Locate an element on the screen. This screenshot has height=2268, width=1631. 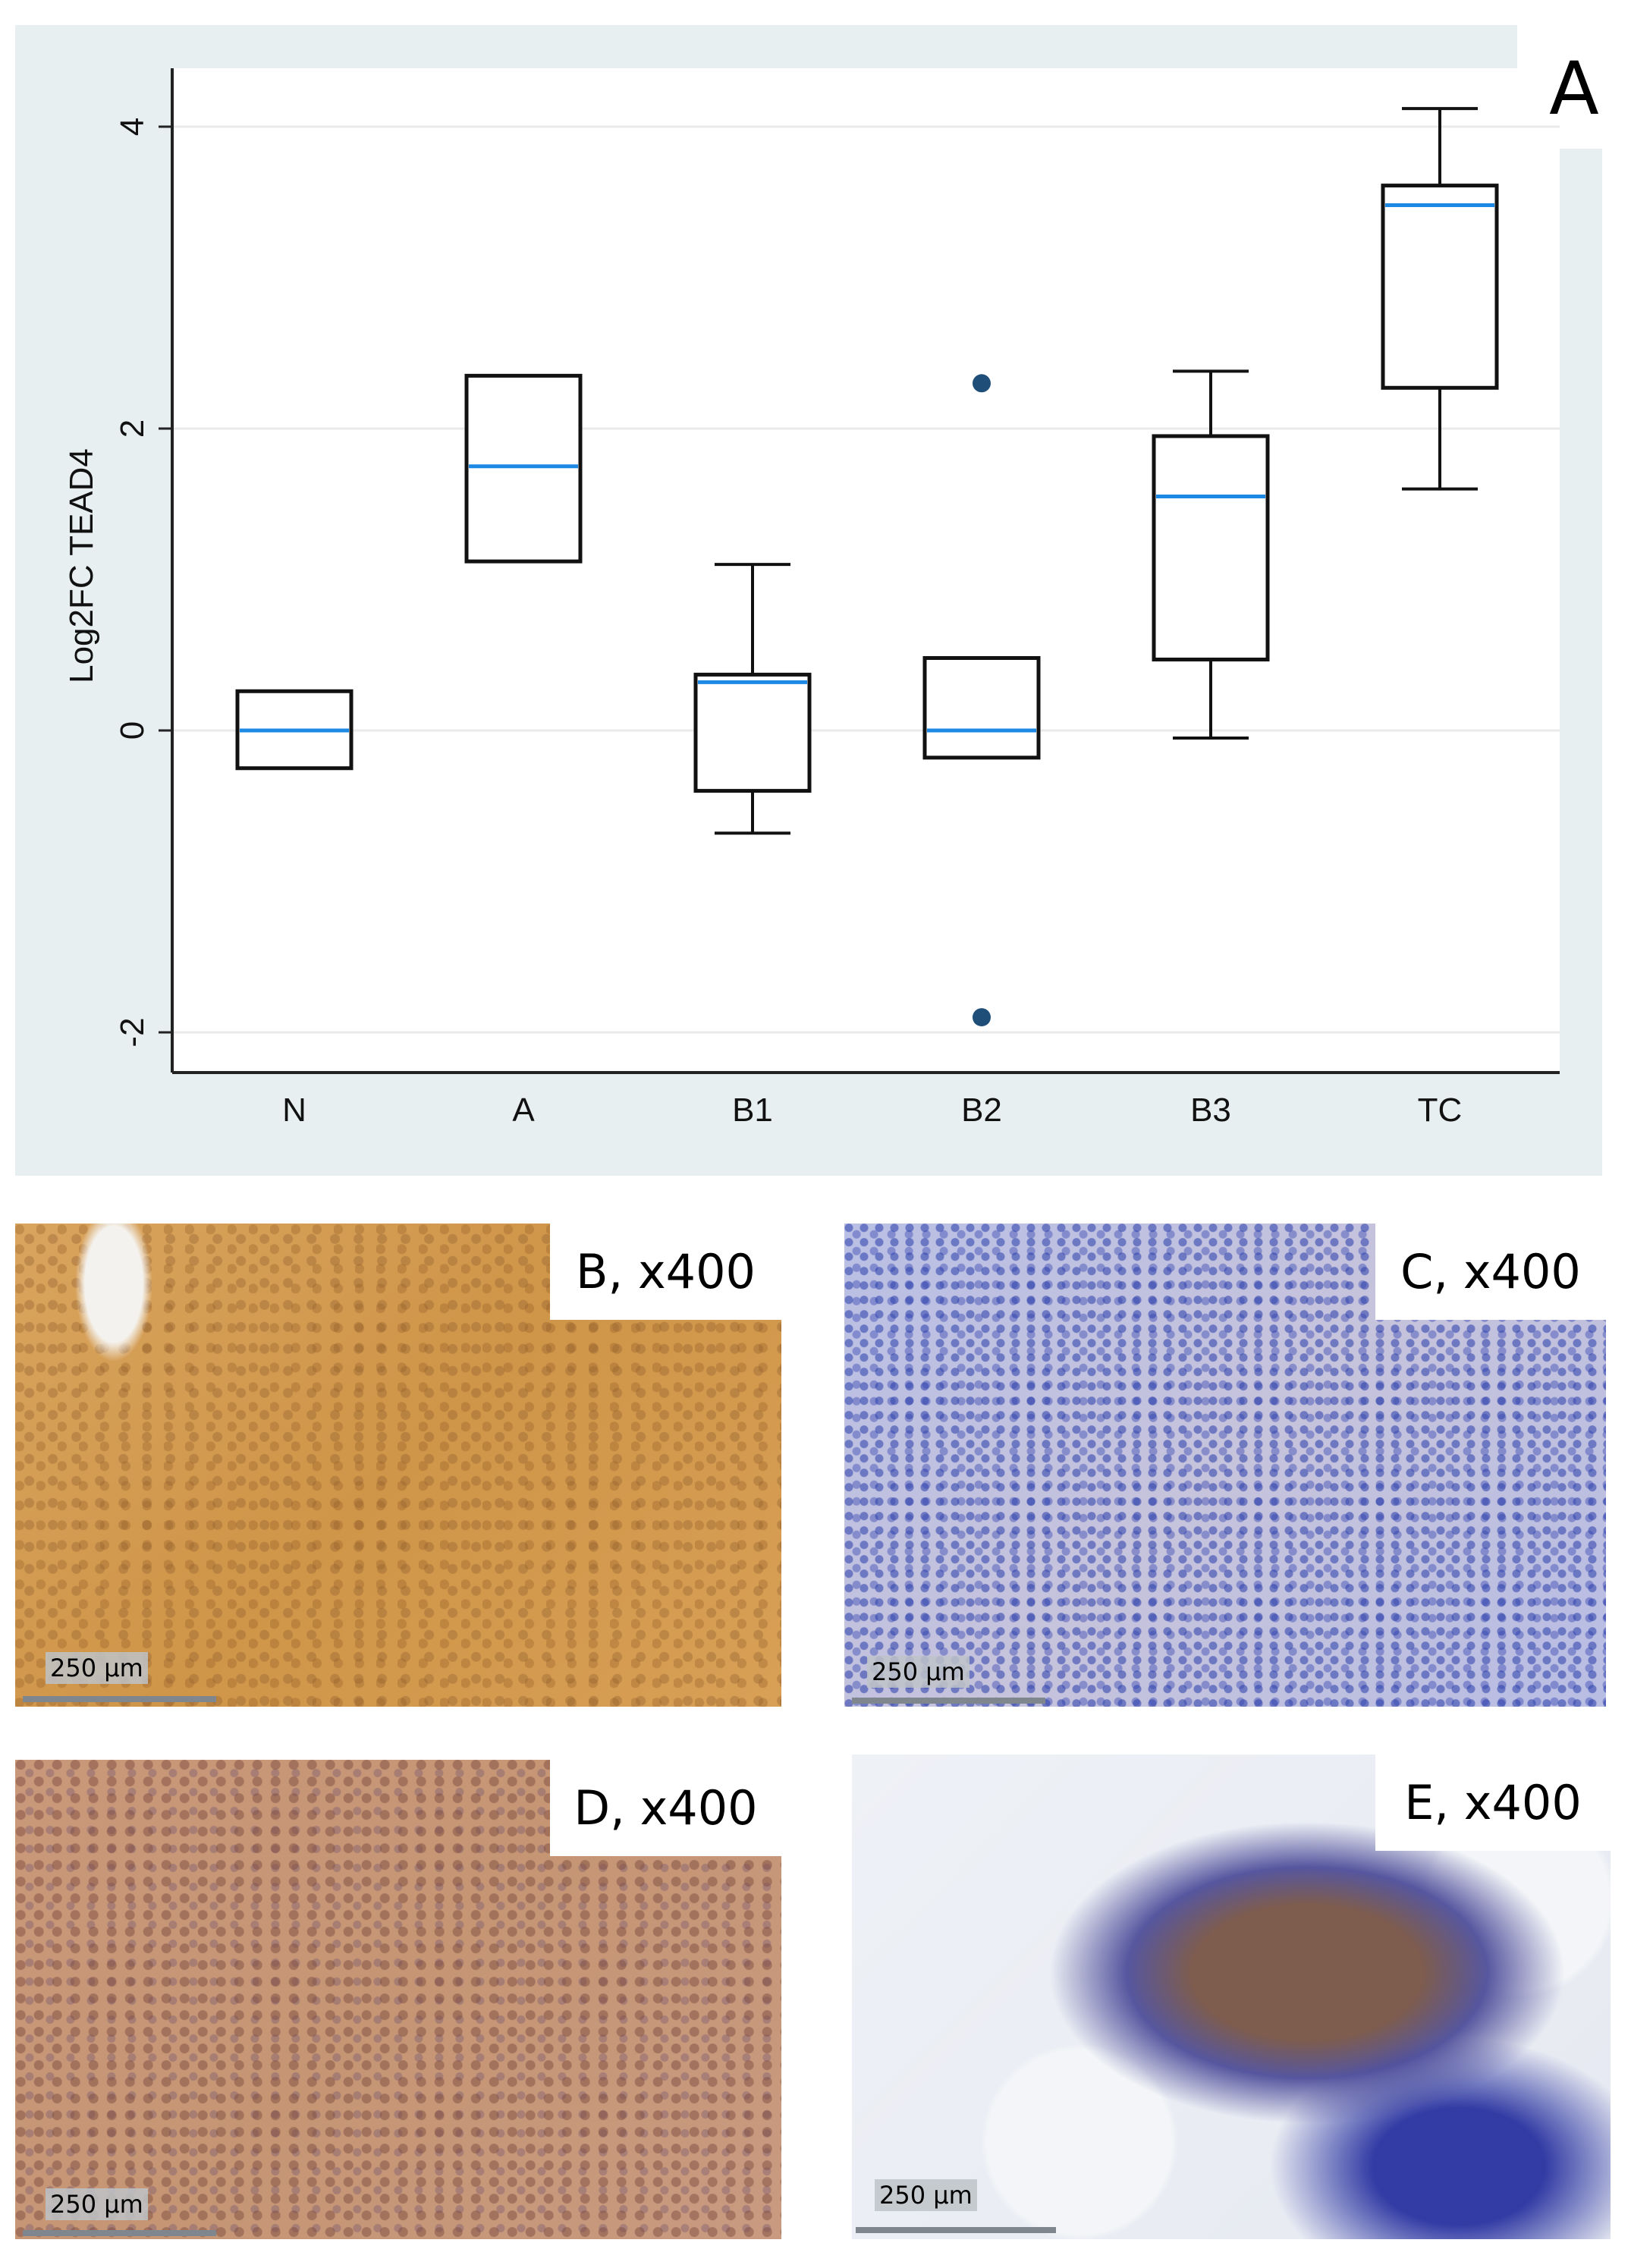
chart-right-margin is located at coordinates (1581, 611).